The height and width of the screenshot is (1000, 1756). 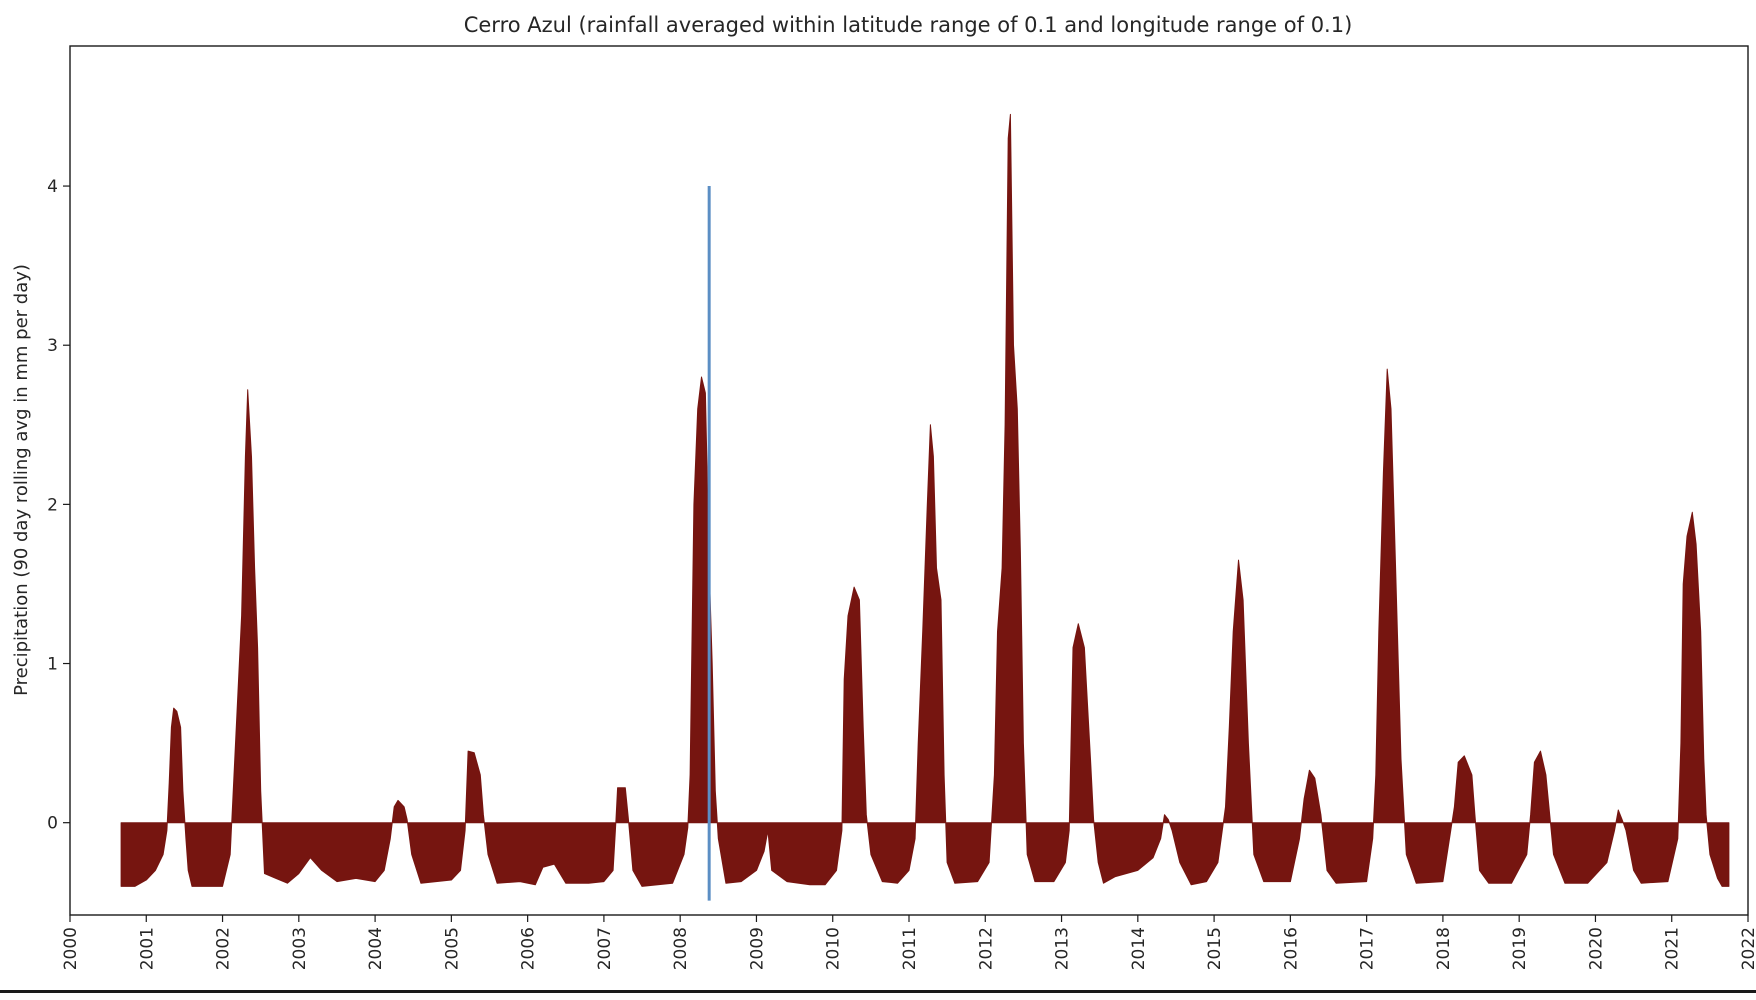 I want to click on y-tick-label-3: 3, so click(x=52, y=346).